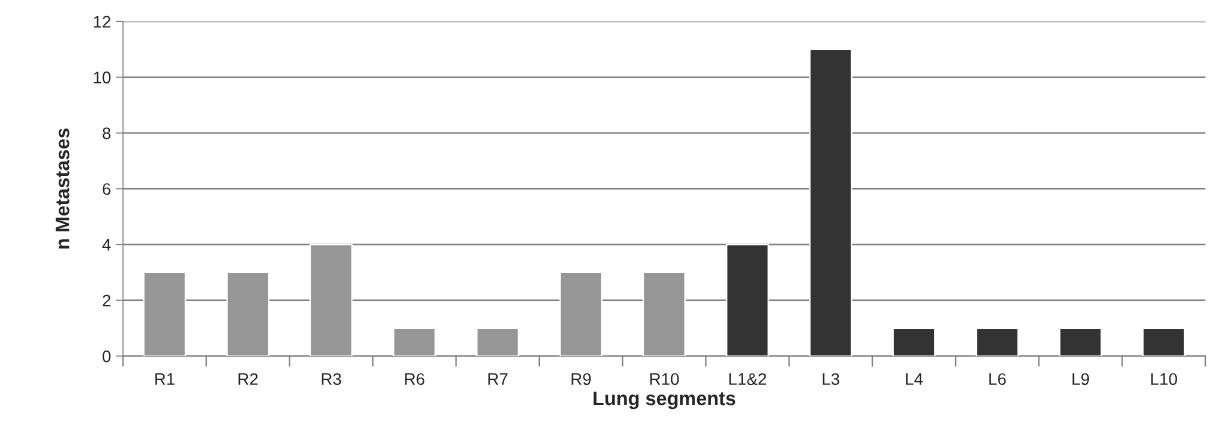 This screenshot has height=429, width=1230. What do you see at coordinates (664, 379) in the screenshot?
I see `x-tick-label: R10` at bounding box center [664, 379].